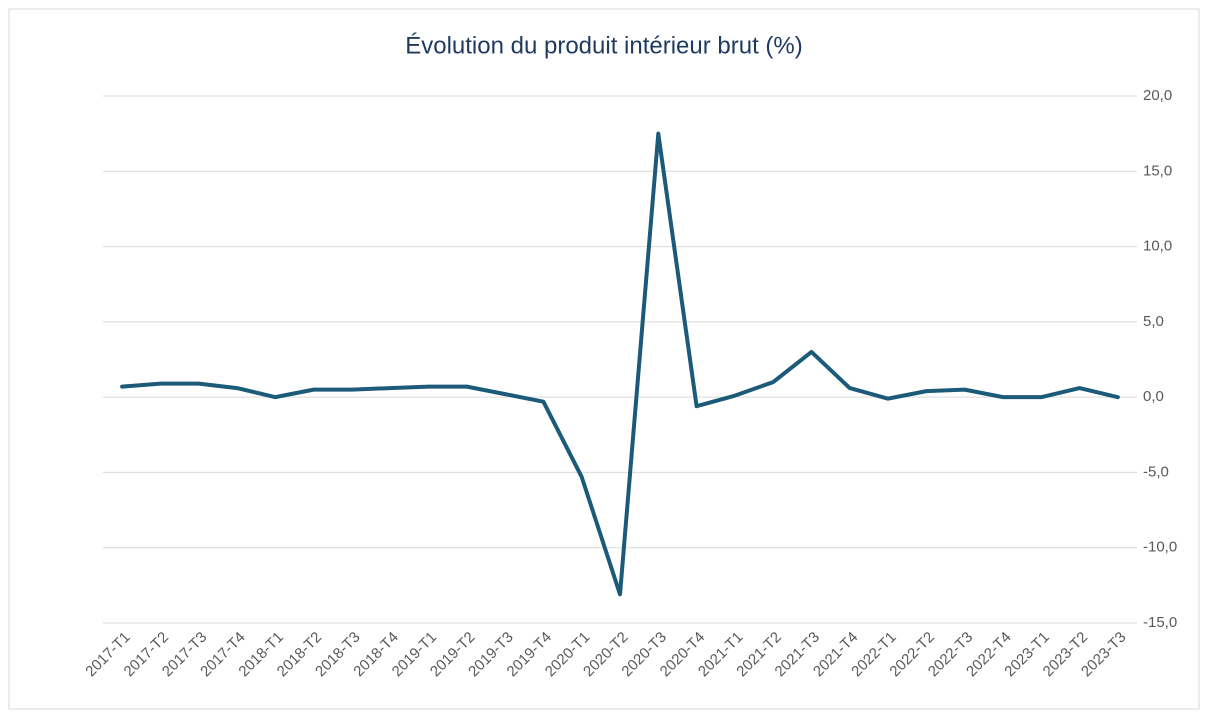  Describe the element at coordinates (1153, 396) in the screenshot. I see `y-tick-label: 0,0` at that location.